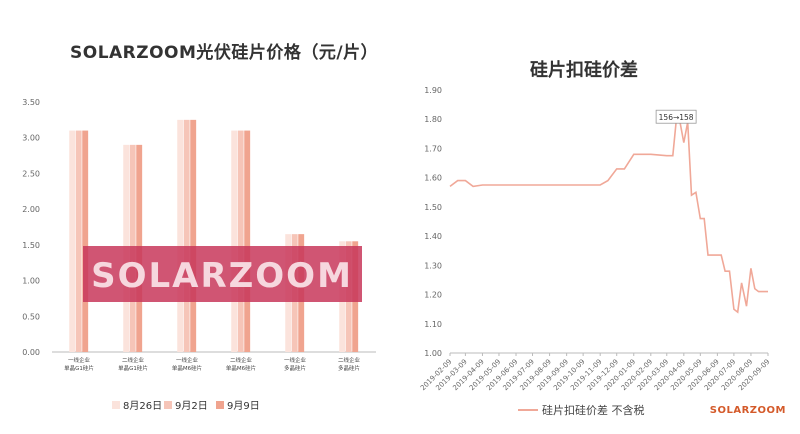 This screenshot has width=800, height=434. Describe the element at coordinates (31, 316) in the screenshot. I see `y-tick-label: 0.50` at that location.